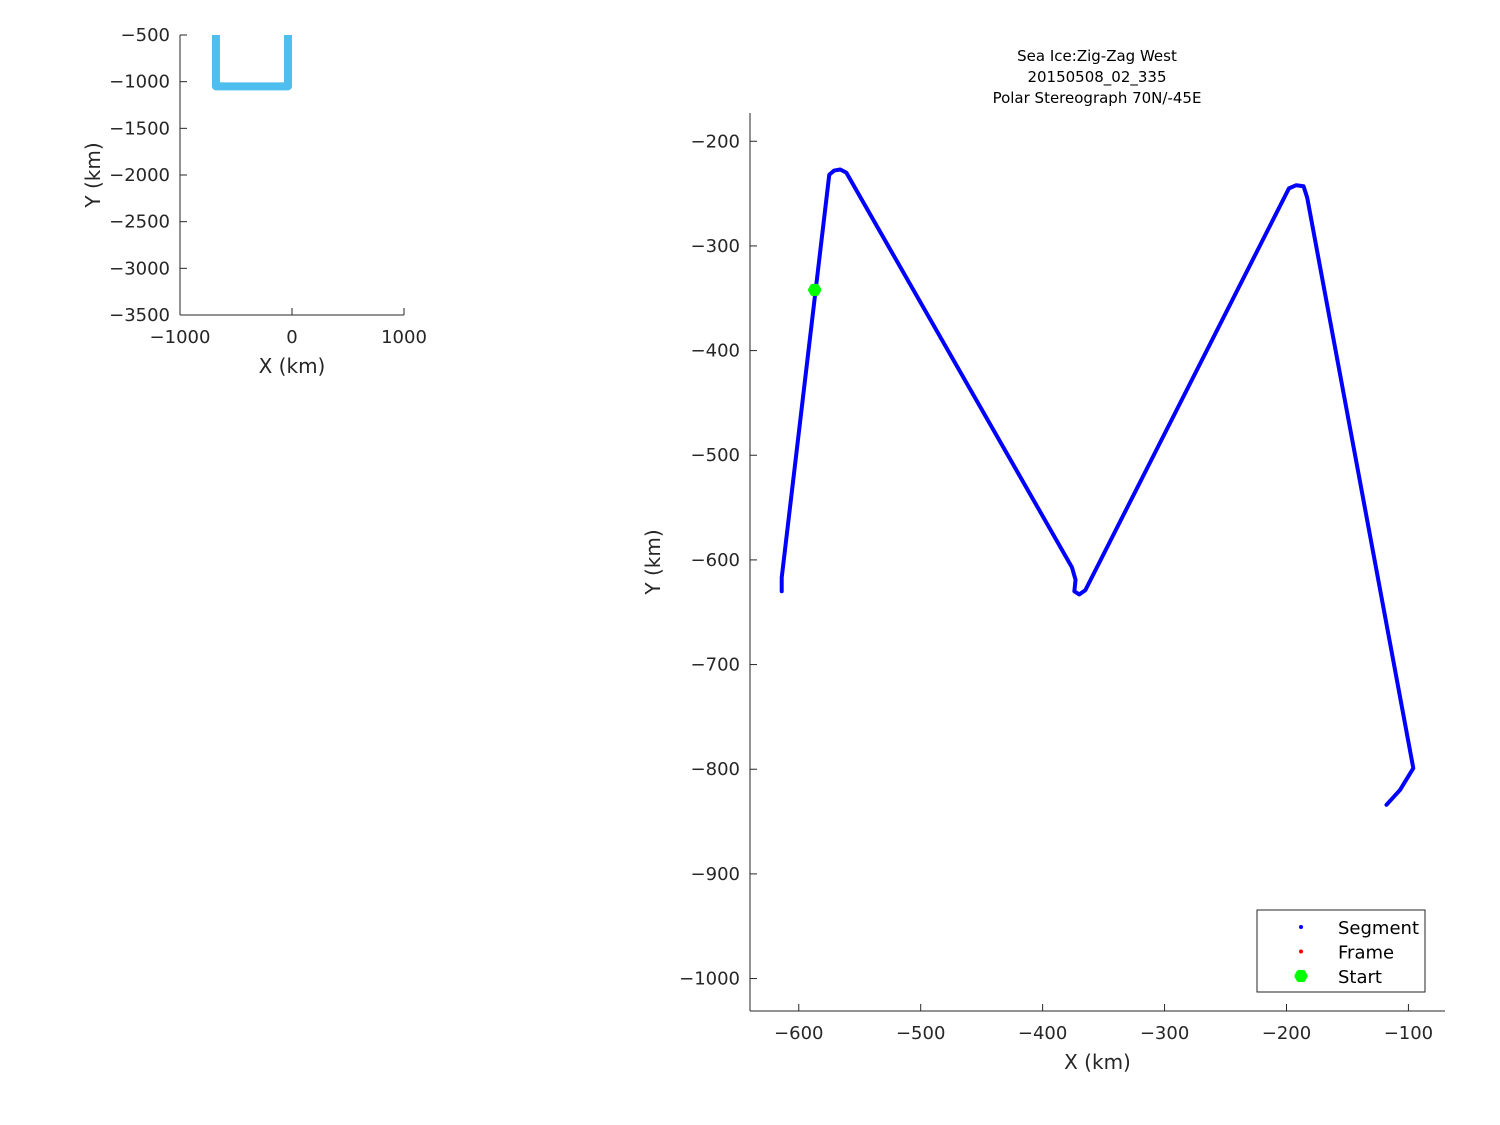 This screenshot has width=1500, height=1125. I want to click on legend-box, so click(1341, 951).